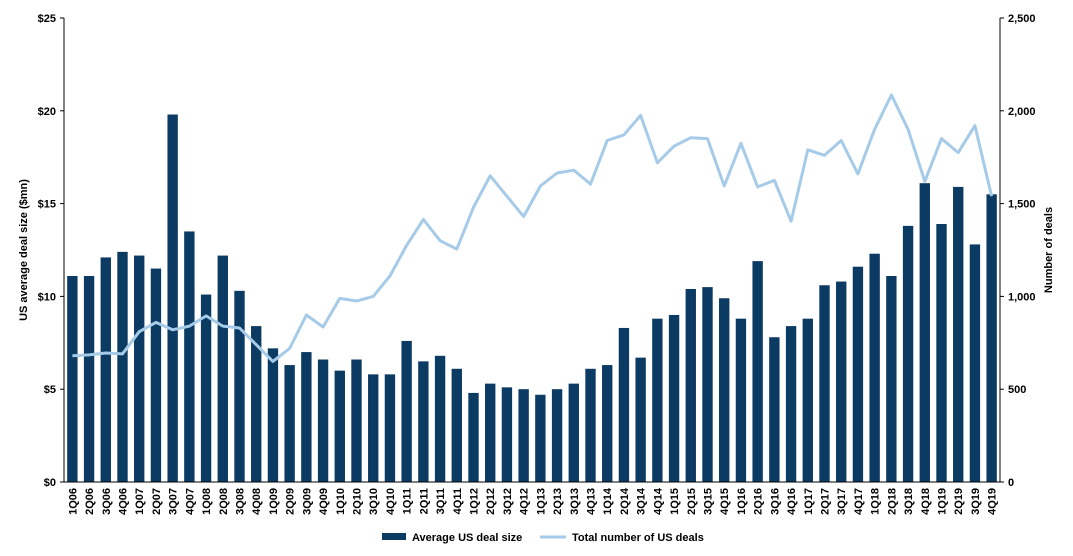 Image resolution: width=1073 pixels, height=556 pixels. I want to click on bar-3Q07, so click(172, 298).